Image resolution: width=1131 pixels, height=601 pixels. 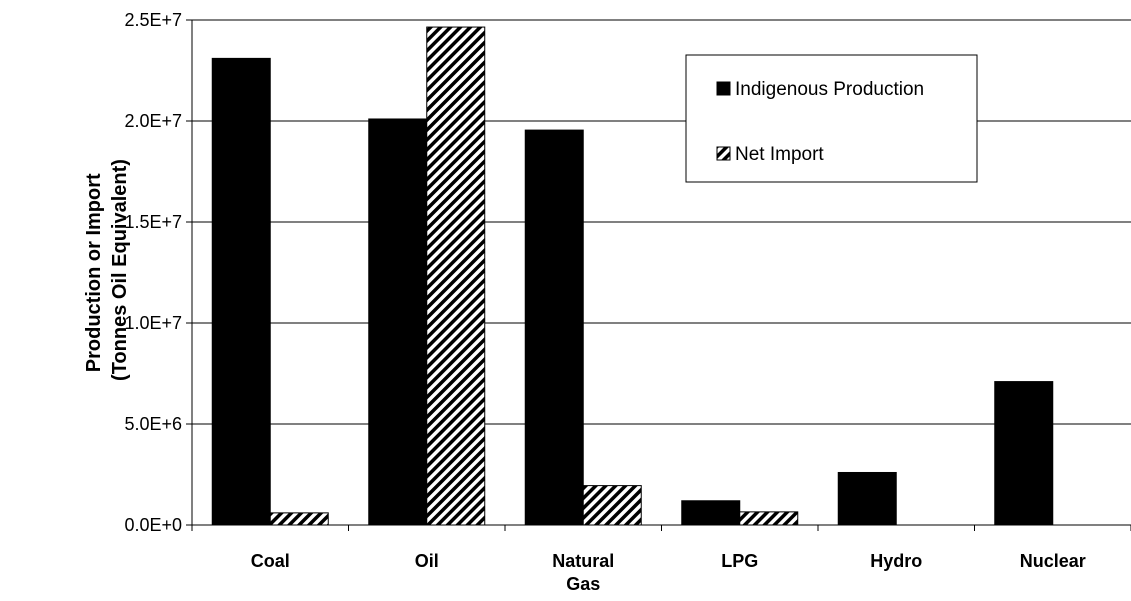 What do you see at coordinates (427, 561) in the screenshot?
I see `x-tick-label: Oil` at bounding box center [427, 561].